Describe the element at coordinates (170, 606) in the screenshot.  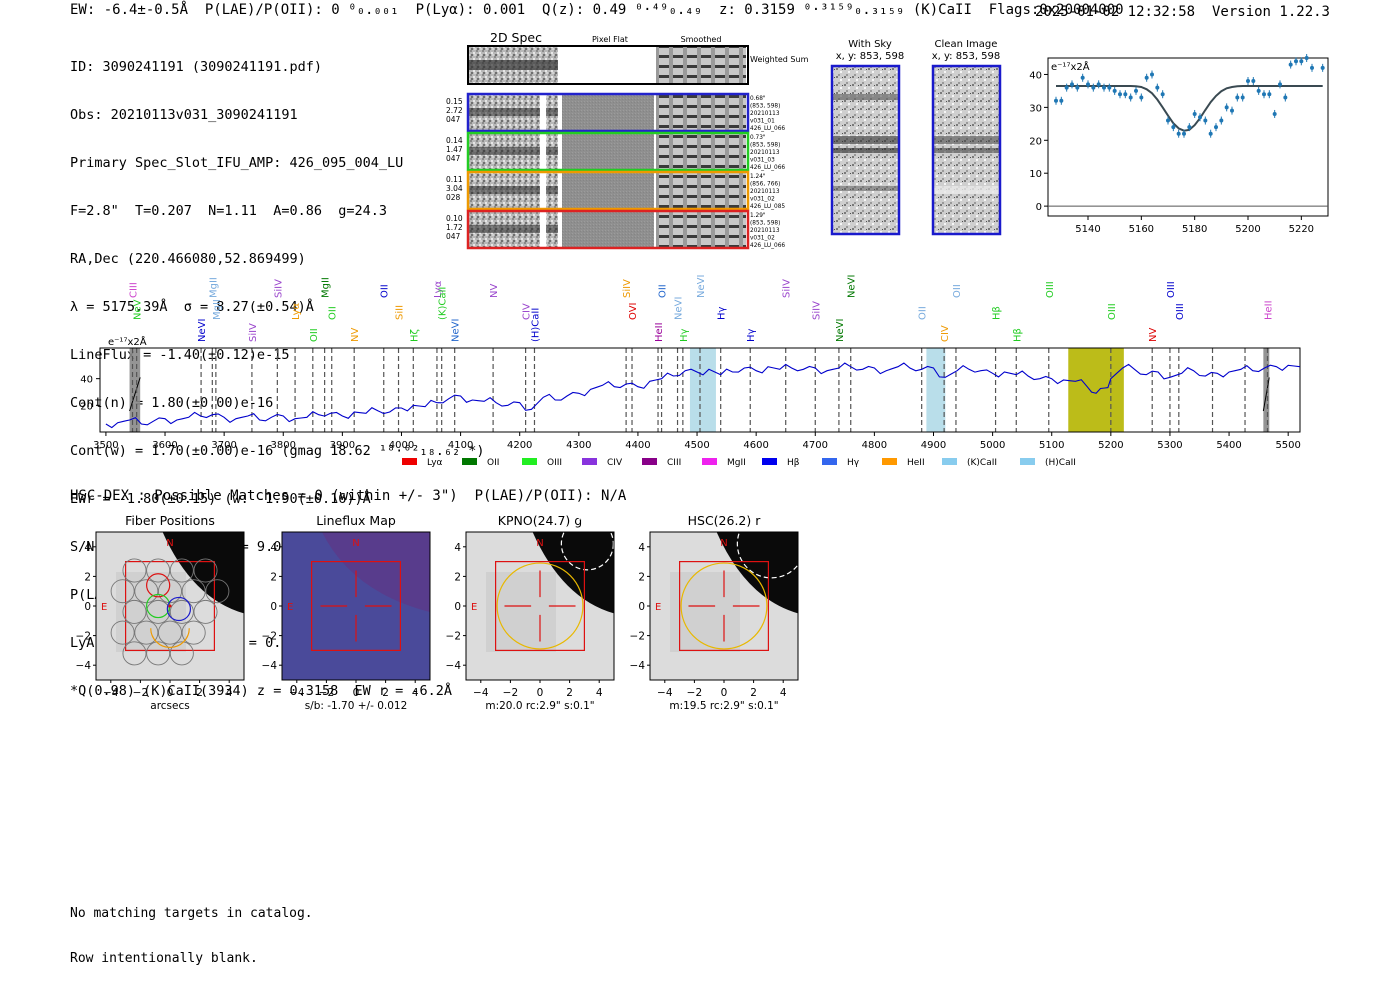
I see `target-marker` at that location.